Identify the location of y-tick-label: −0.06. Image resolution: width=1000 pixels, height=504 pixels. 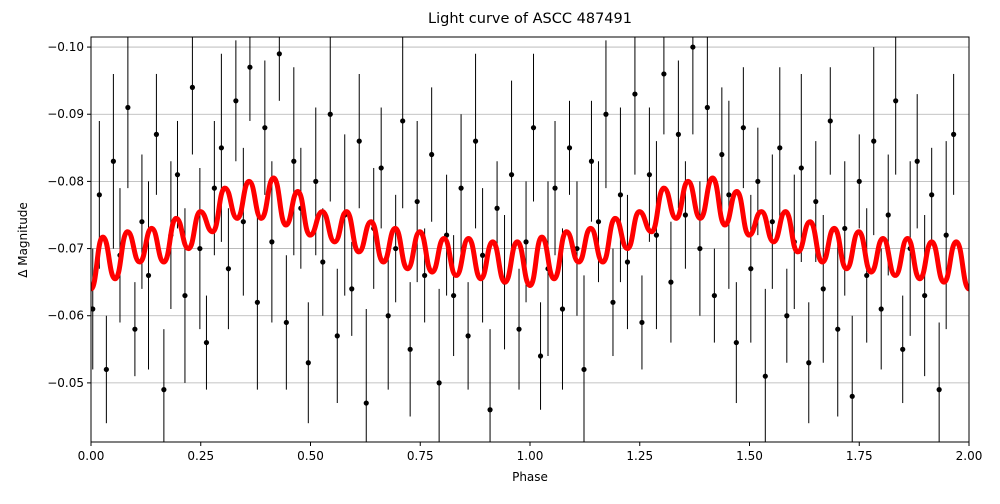
(65, 316).